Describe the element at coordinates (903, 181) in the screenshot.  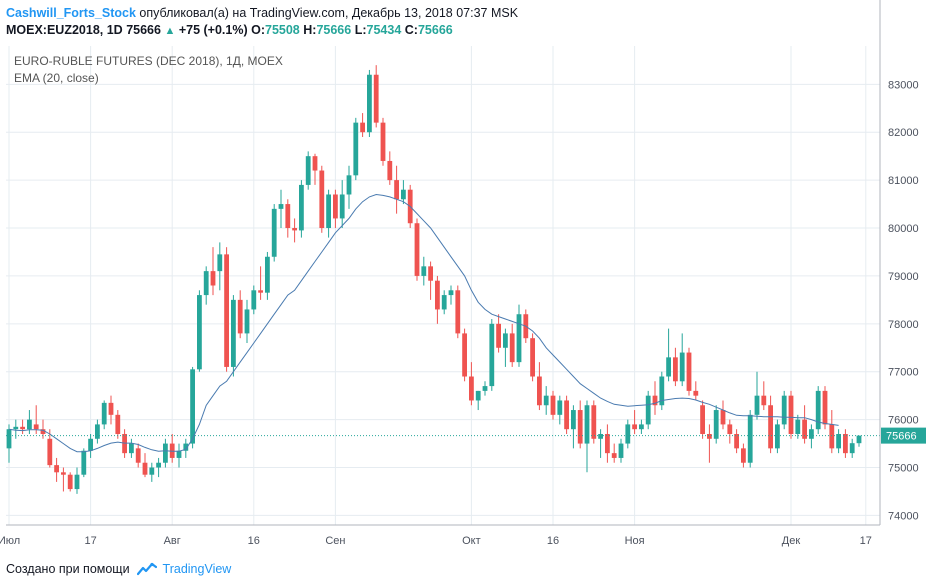
I see `y-tick-label: 81000` at that location.